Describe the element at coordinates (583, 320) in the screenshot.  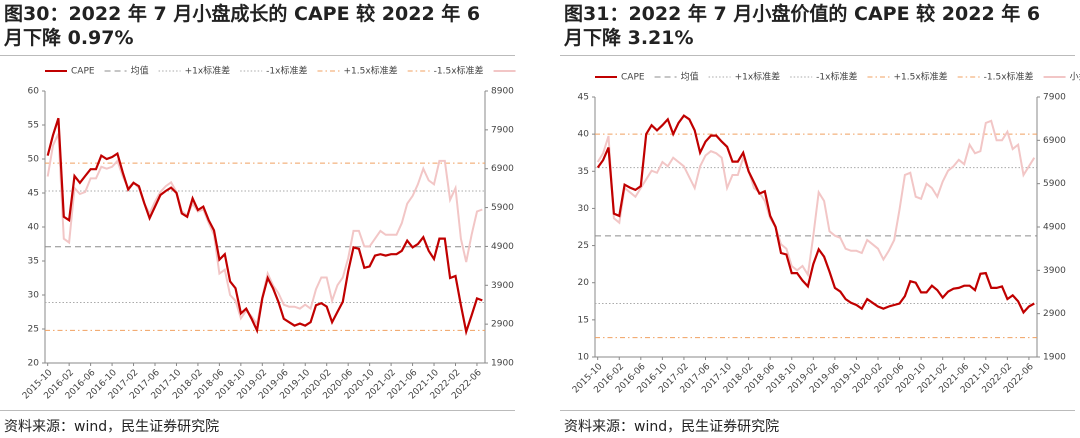
I see `y-tick-label: 15` at that location.